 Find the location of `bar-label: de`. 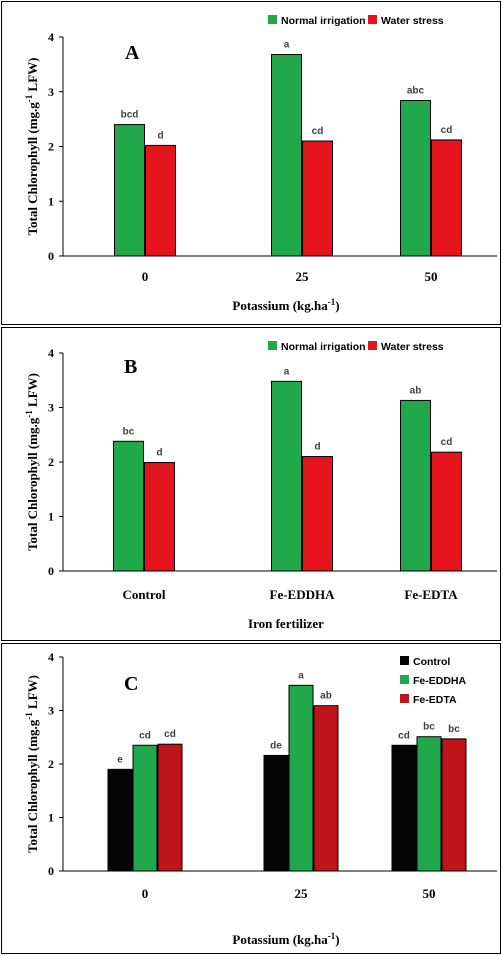

bar-label: de is located at coordinates (276, 745).